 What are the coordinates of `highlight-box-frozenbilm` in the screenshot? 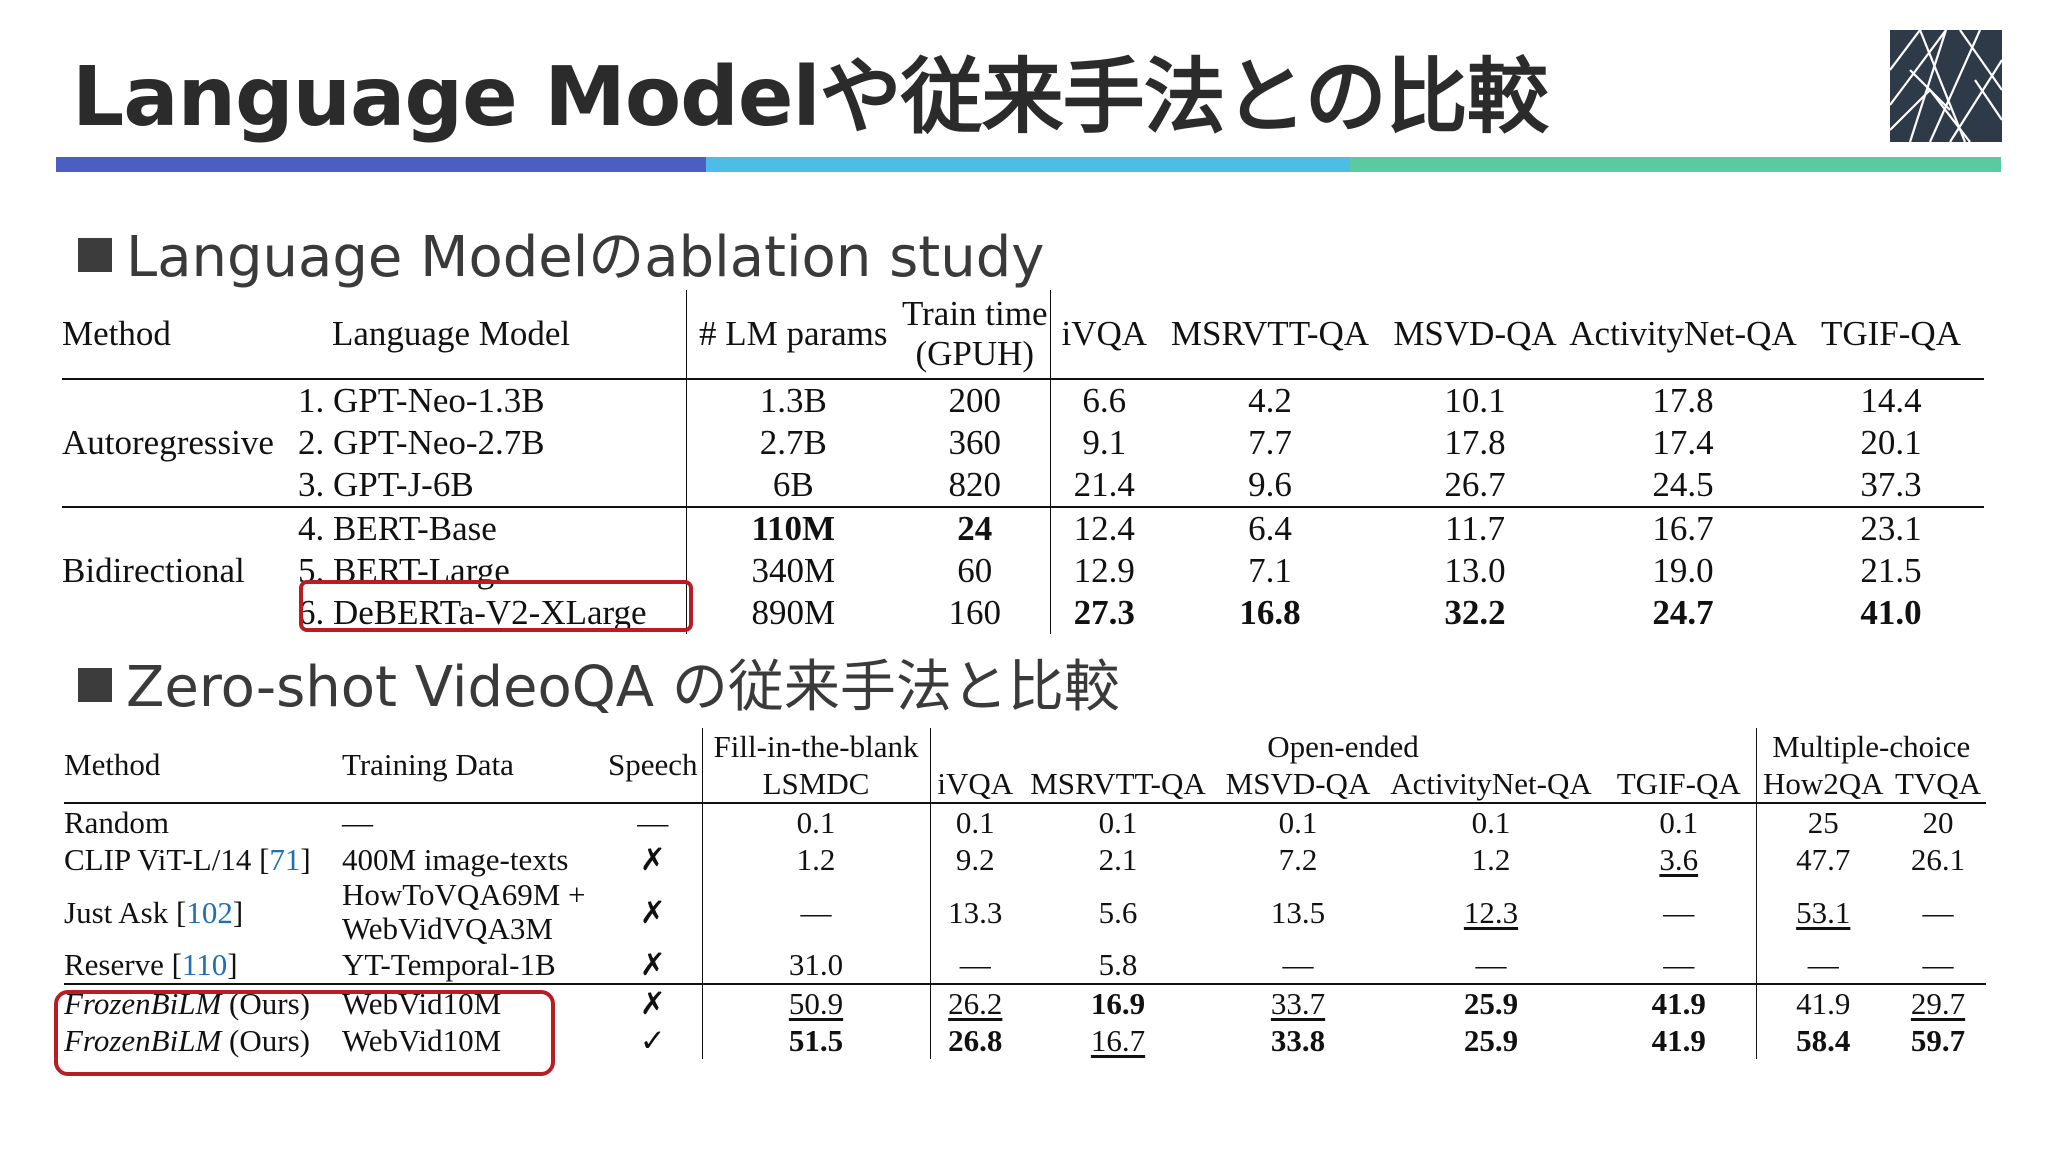 It's located at (304, 1033).